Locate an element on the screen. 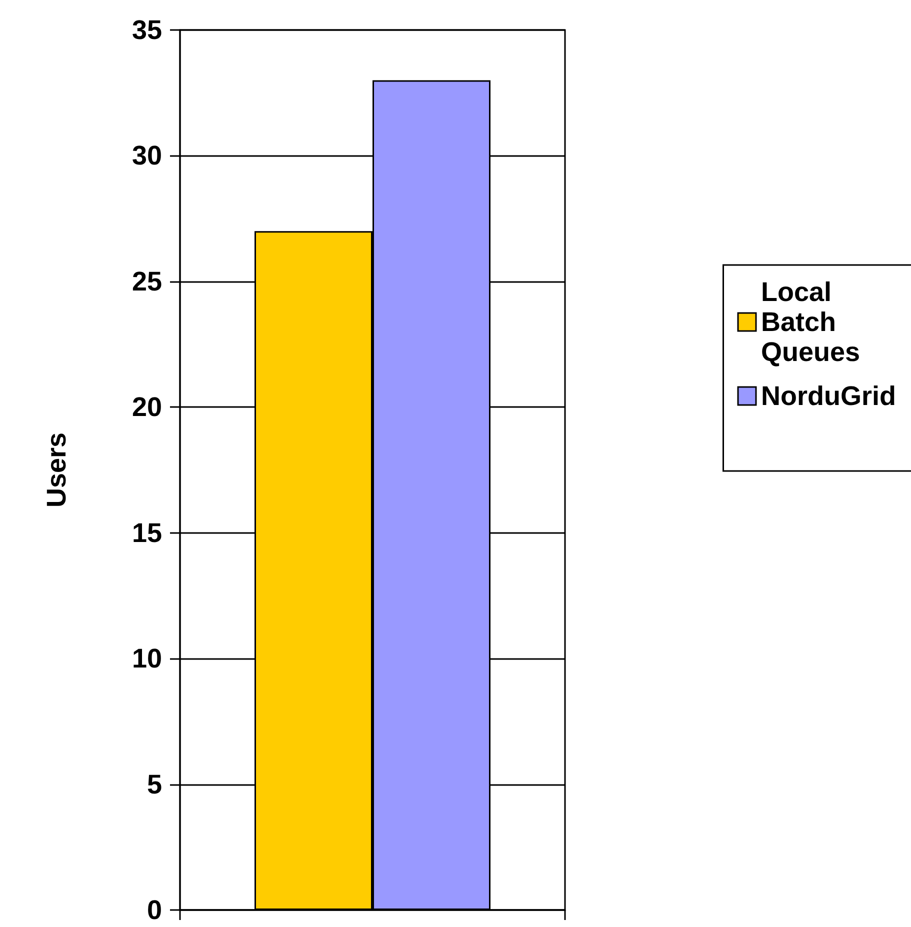 Image resolution: width=911 pixels, height=927 pixels. y-axis-title: Users is located at coordinates (57, 470).